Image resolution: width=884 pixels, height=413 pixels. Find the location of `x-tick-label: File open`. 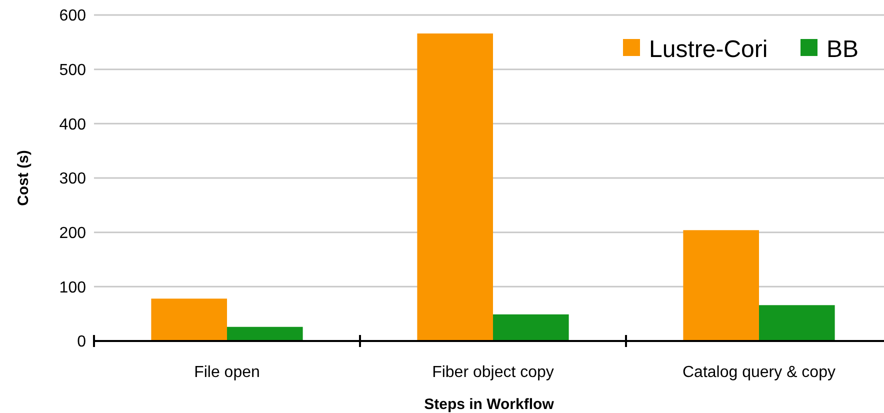

x-tick-label: File open is located at coordinates (227, 372).